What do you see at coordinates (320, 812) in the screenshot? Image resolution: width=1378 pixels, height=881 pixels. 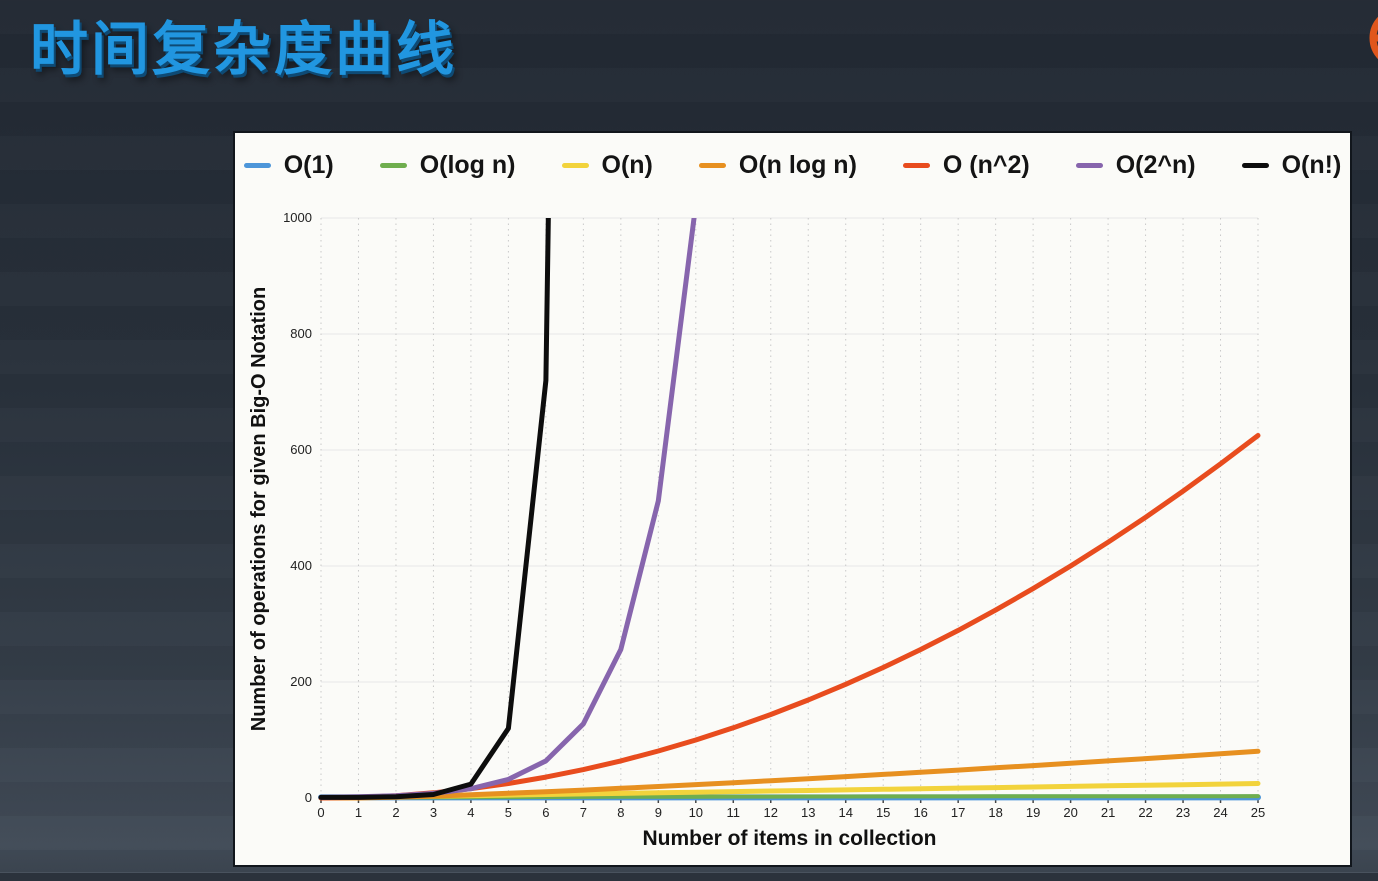 I see `x-tick-label-0: 0` at bounding box center [320, 812].